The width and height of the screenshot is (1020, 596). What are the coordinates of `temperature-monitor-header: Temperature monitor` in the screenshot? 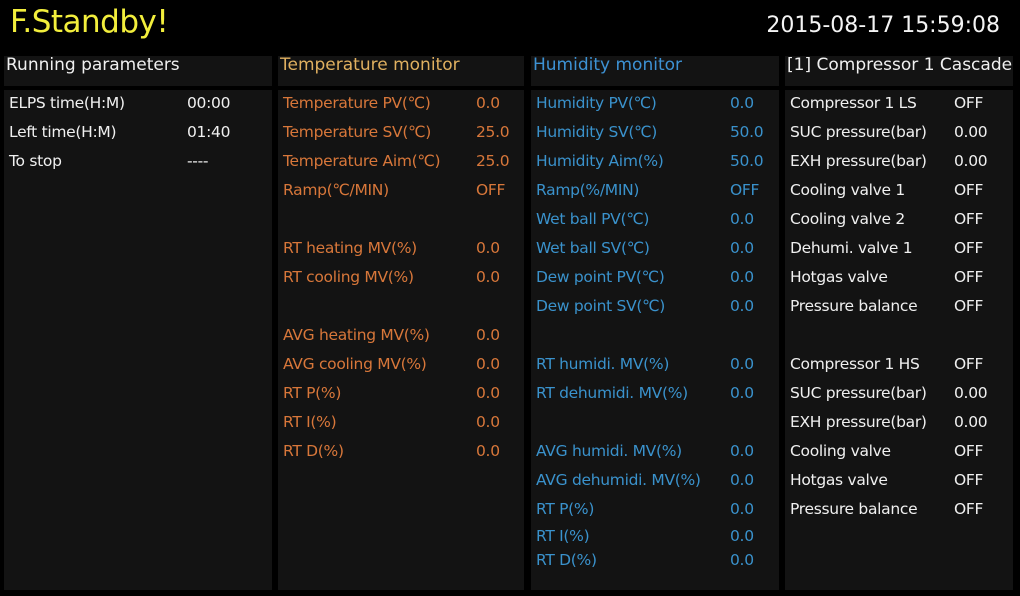 It's located at (401, 71).